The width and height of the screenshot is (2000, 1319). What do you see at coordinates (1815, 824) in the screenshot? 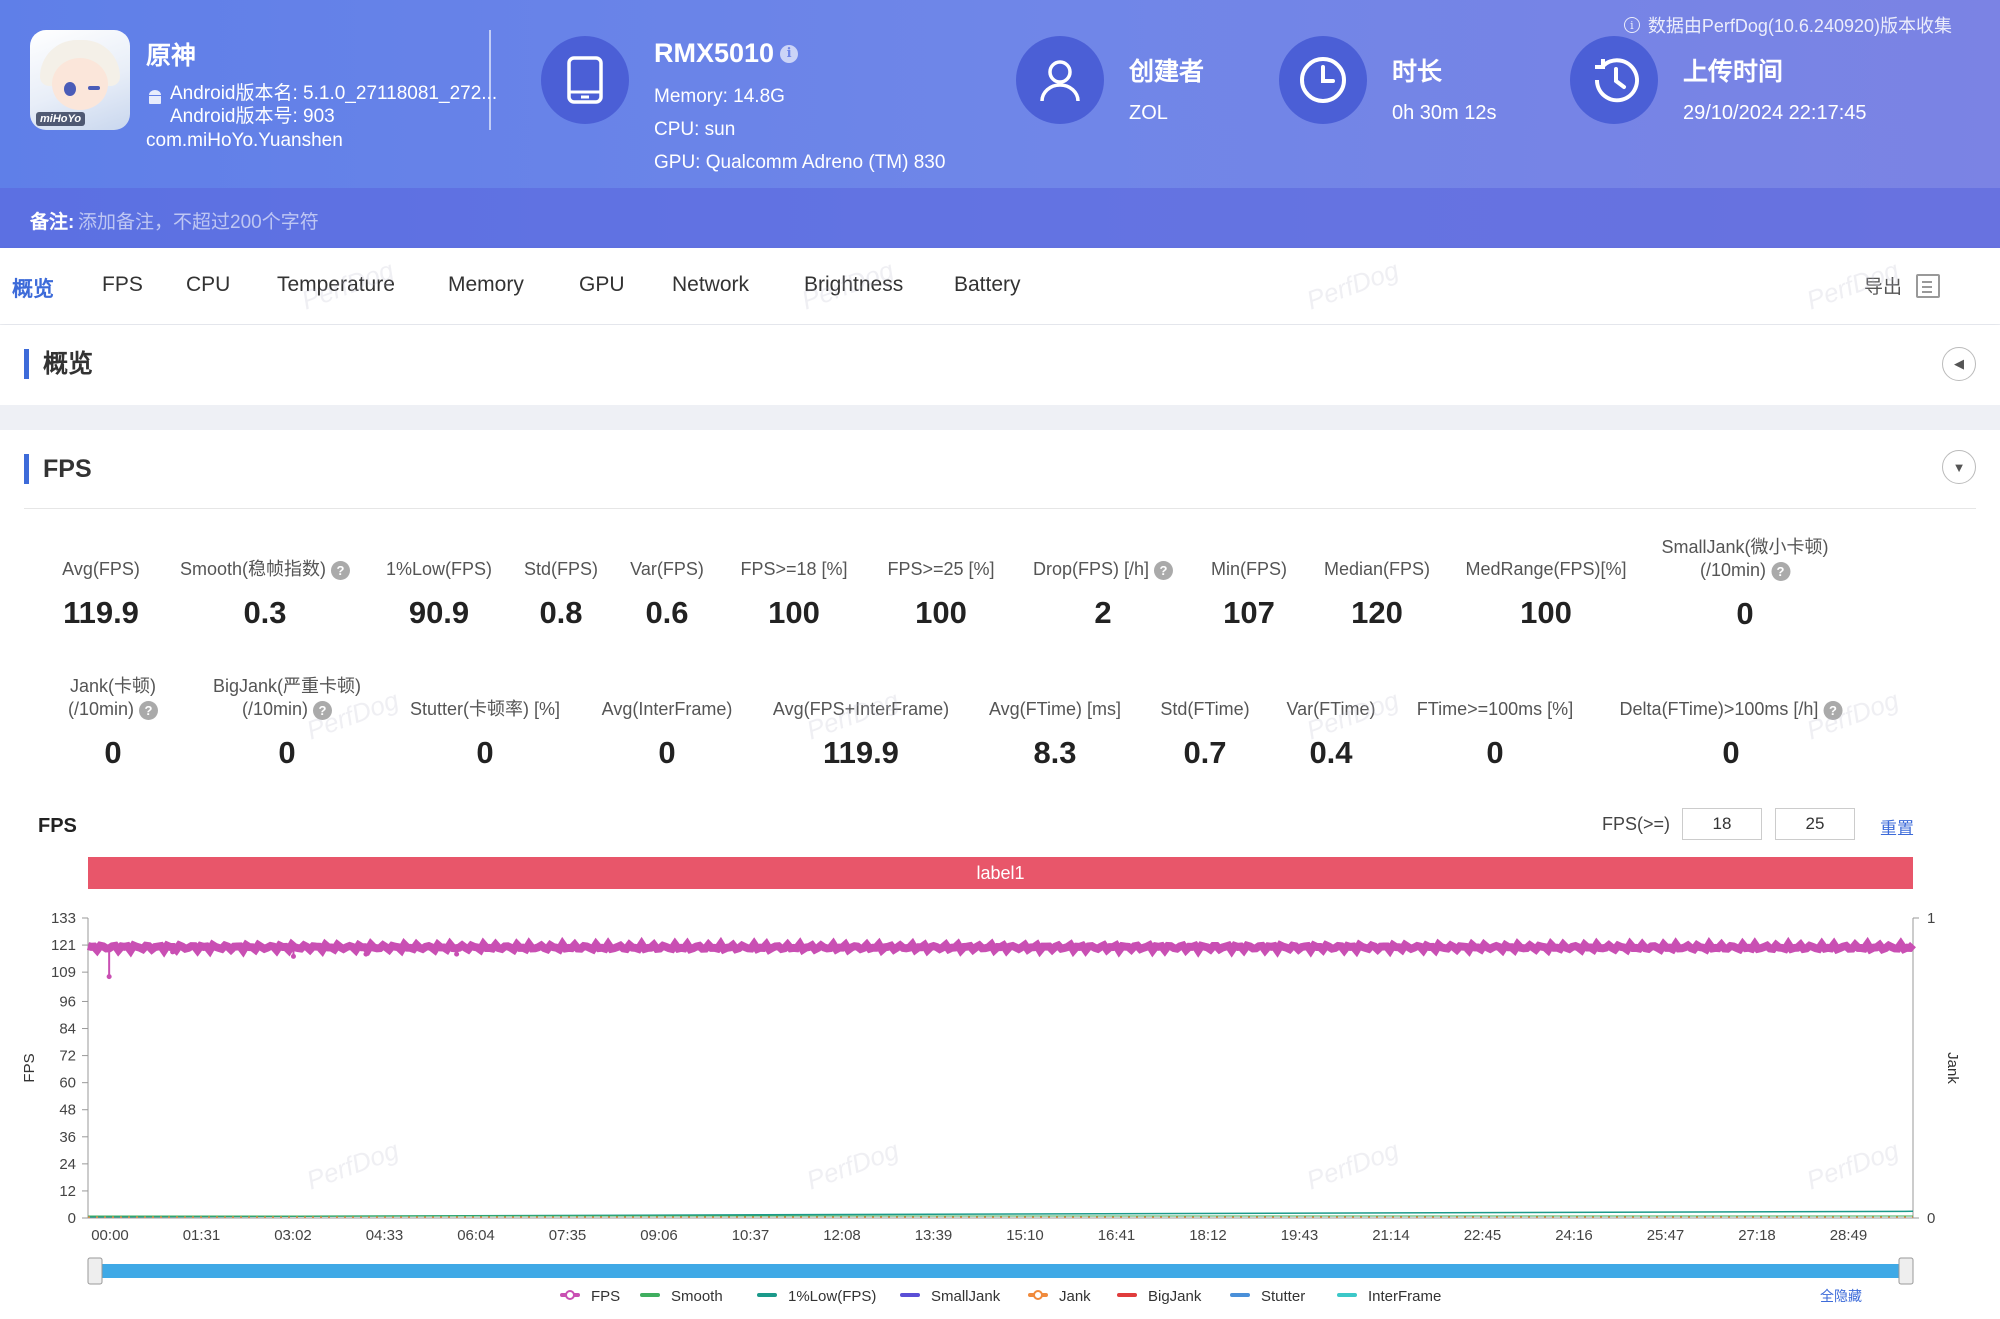
I see `fps-threshold-high-input: 25` at bounding box center [1815, 824].